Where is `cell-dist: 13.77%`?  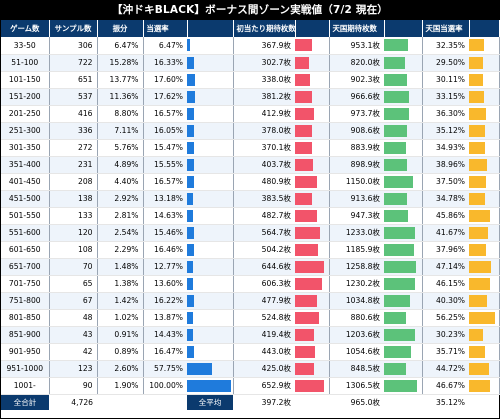
cell-dist: 13.77% is located at coordinates (120, 80).